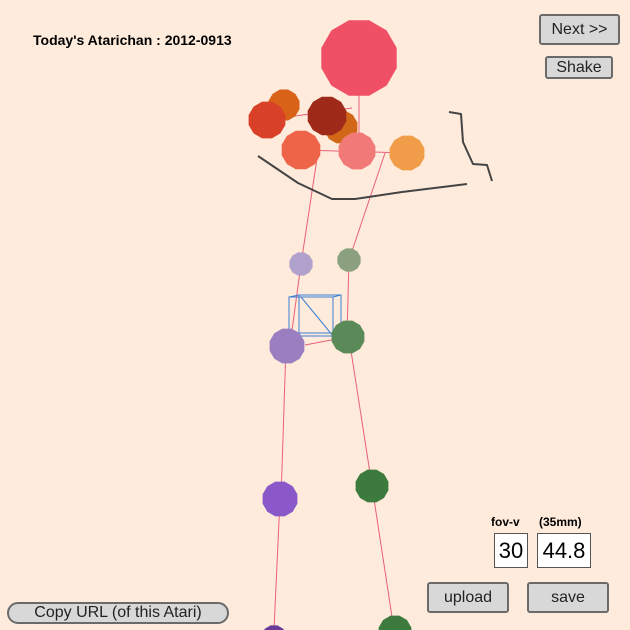 The image size is (630, 630). I want to click on joint-knee-left, so click(280, 499).